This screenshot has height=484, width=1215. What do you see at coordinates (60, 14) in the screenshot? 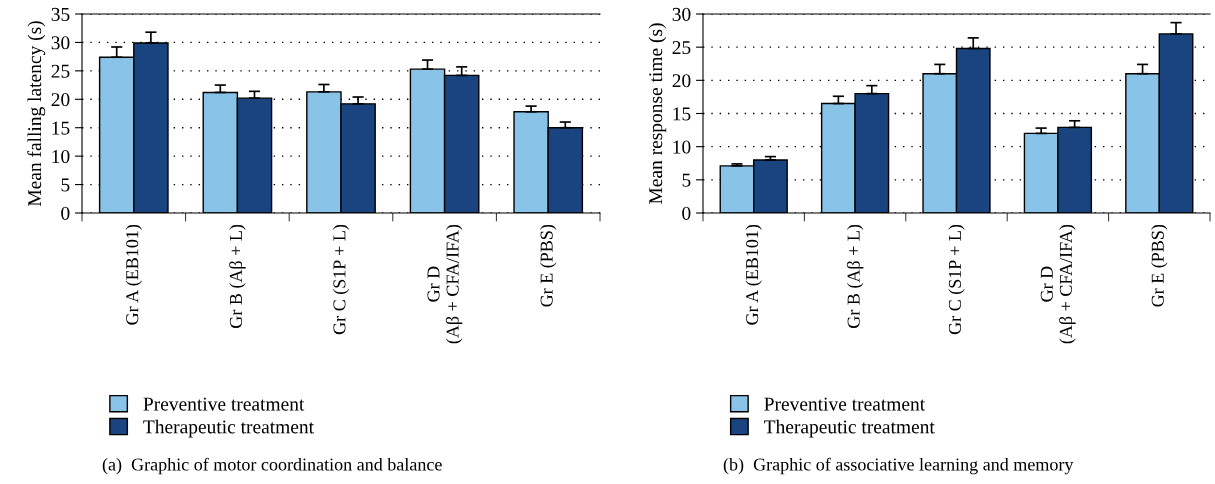
I see `y-tick-label: 35` at bounding box center [60, 14].